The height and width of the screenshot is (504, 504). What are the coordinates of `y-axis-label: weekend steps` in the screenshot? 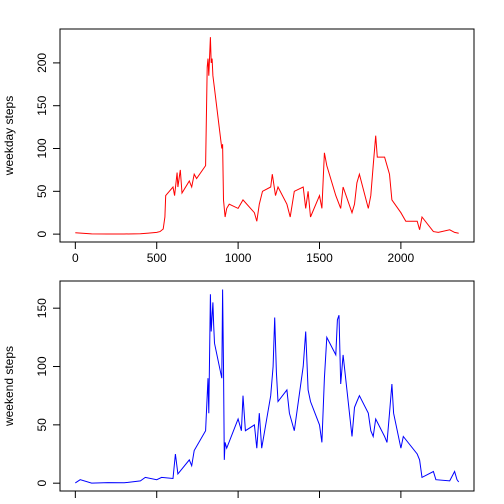 It's located at (9, 386).